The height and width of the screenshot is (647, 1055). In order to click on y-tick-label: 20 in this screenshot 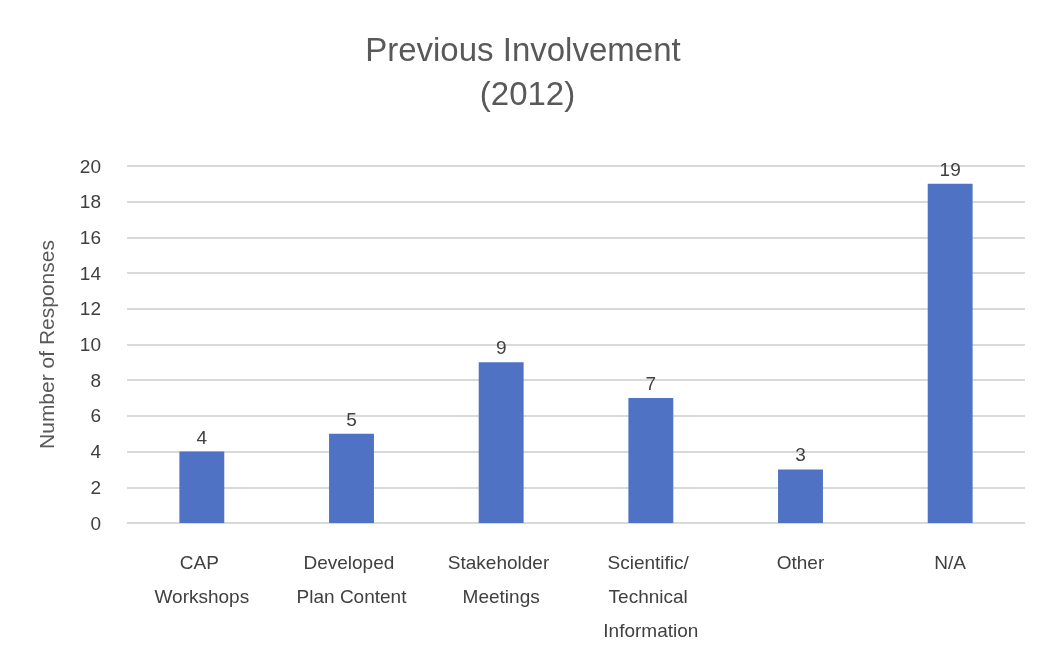, I will do `click(90, 166)`.